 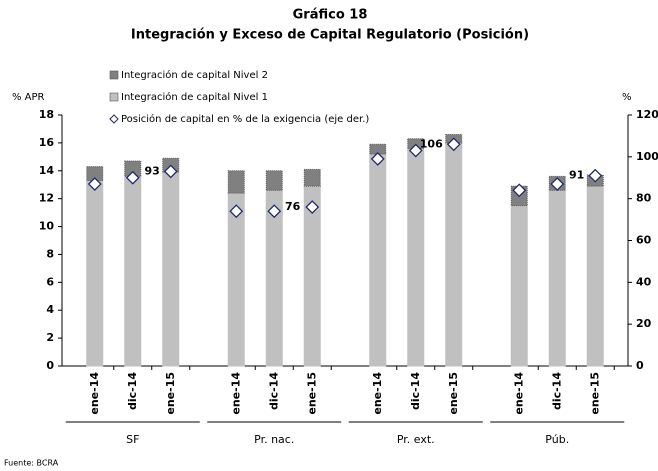 What do you see at coordinates (647, 156) in the screenshot?
I see `y2-tick-label: 100` at bounding box center [647, 156].